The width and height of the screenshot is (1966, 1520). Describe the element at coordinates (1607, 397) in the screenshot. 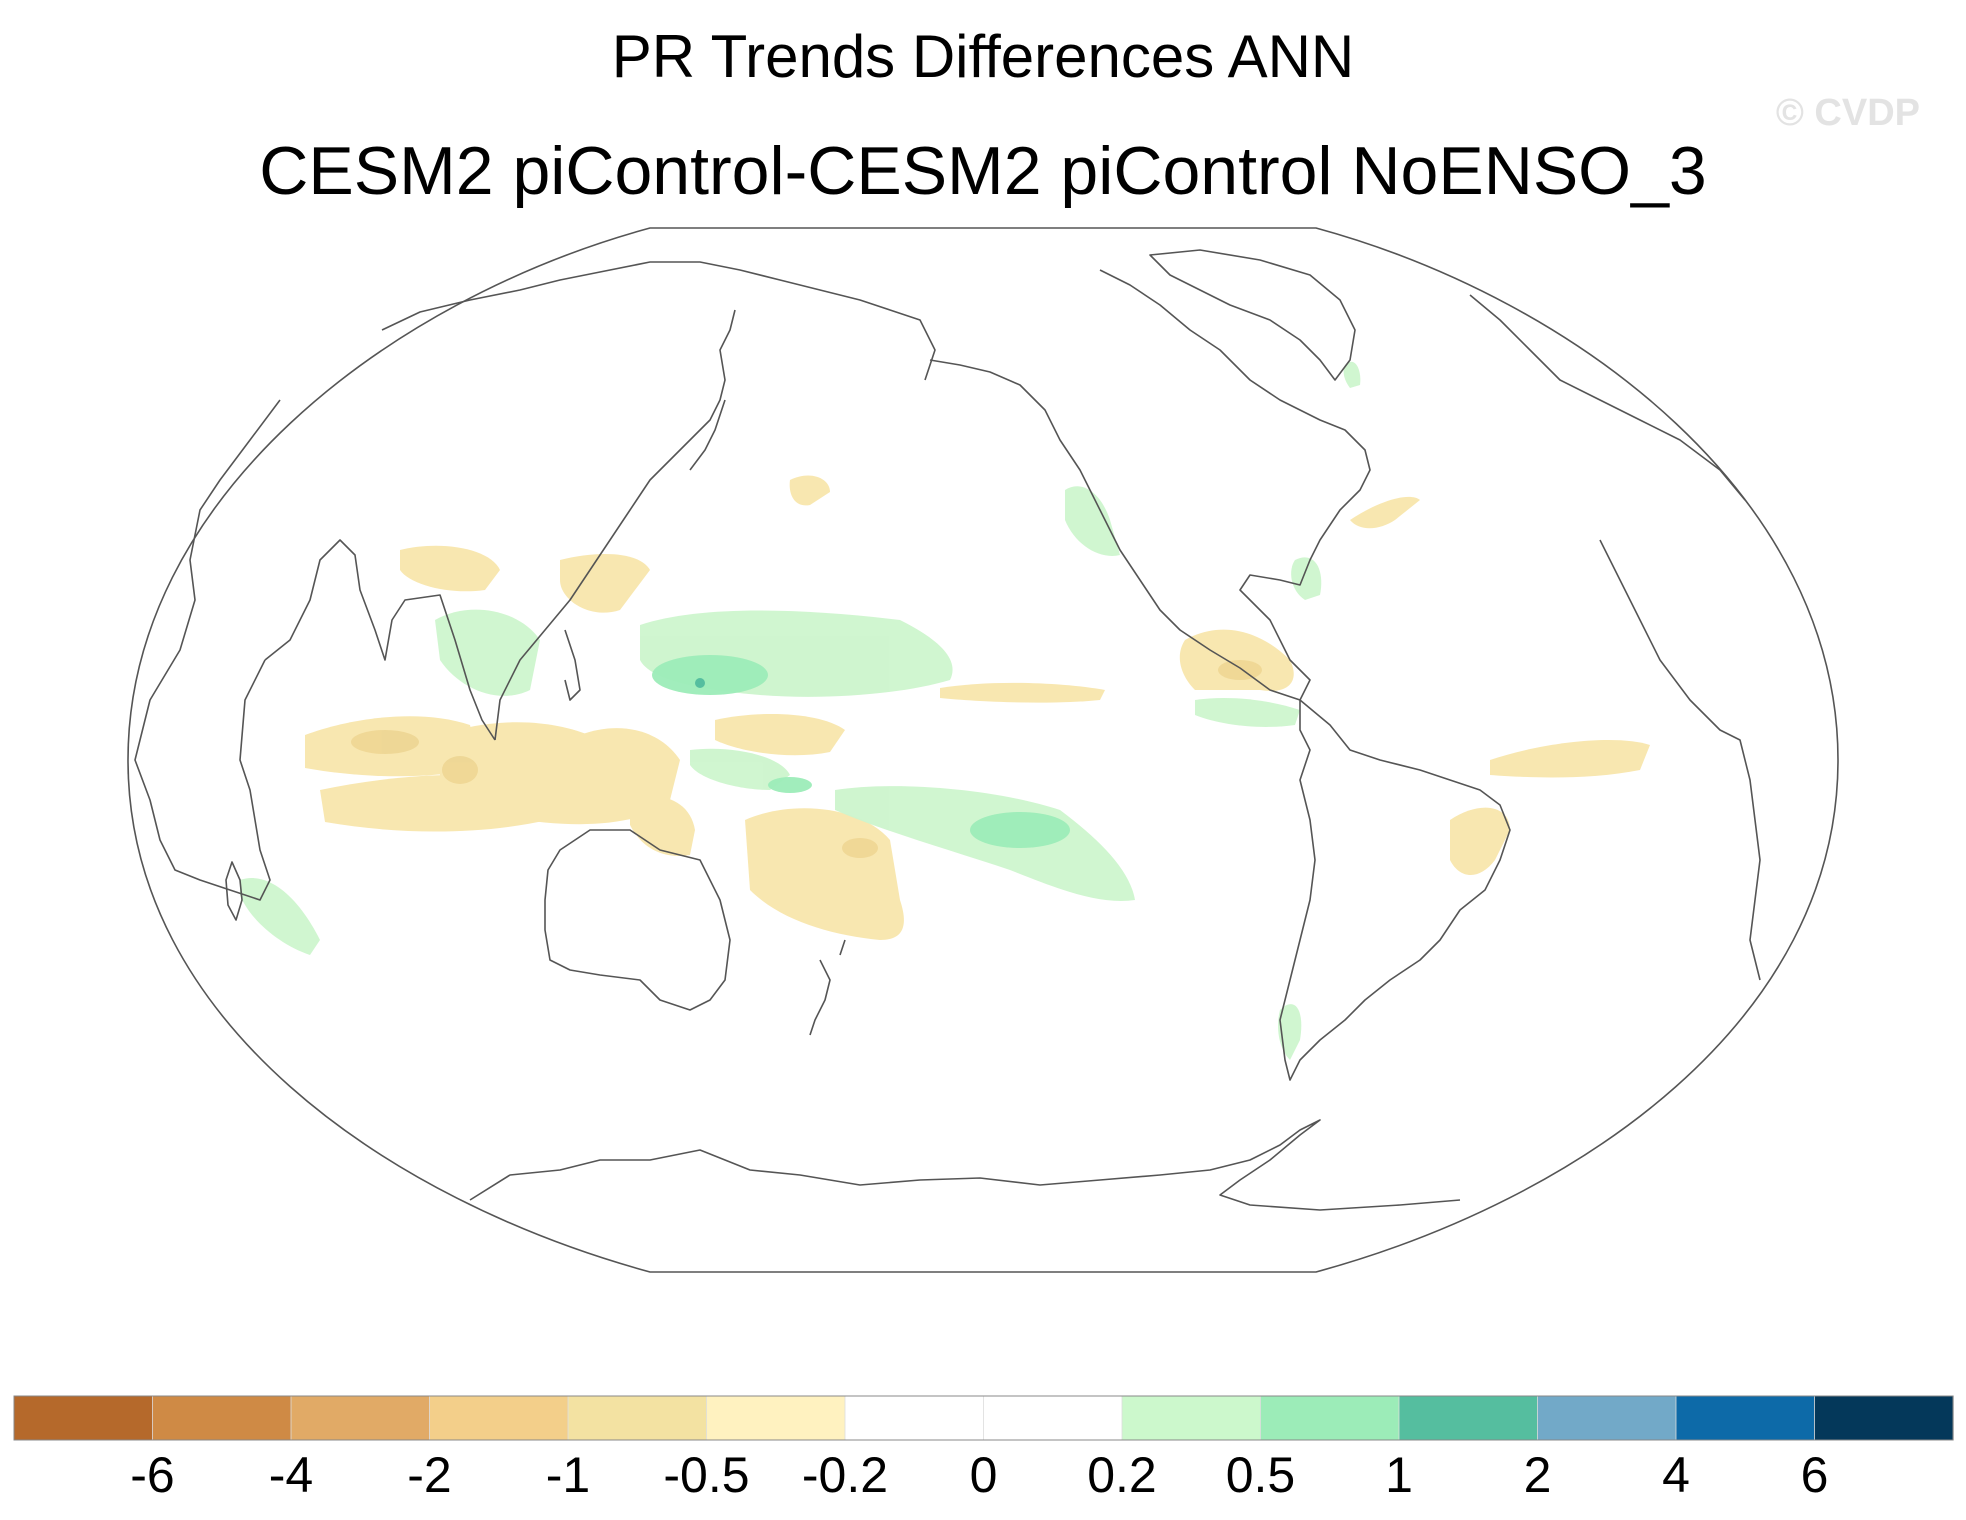

I see `coastline-europe-west` at that location.